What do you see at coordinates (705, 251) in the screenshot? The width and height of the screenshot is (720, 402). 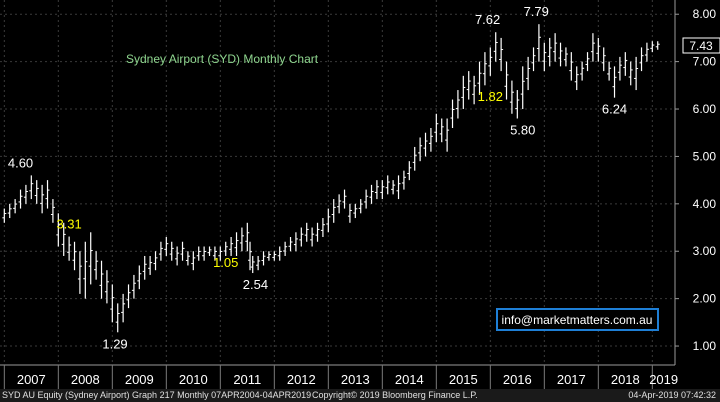 I see `y-tick-label: 3.00` at bounding box center [705, 251].